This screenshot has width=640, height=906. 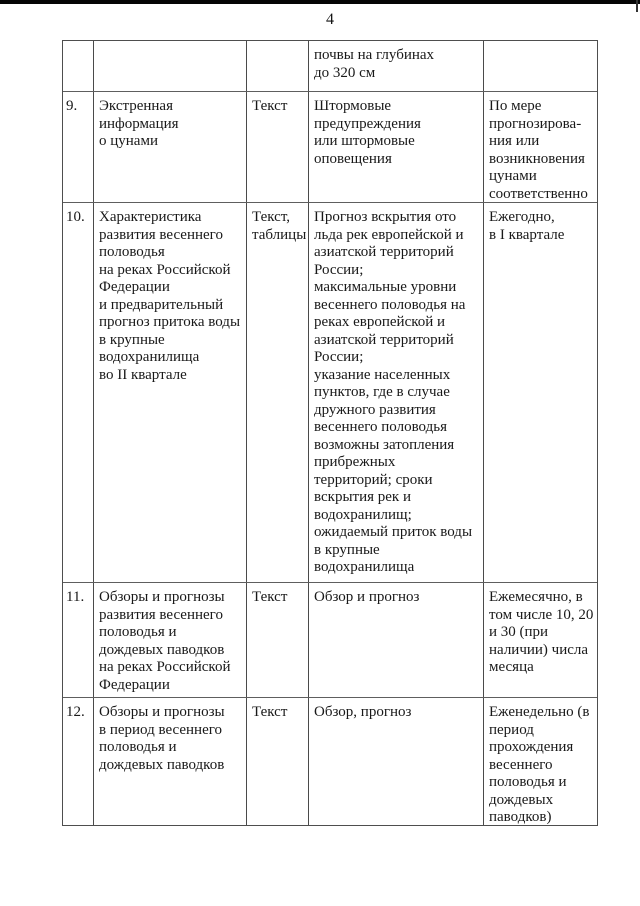 I want to click on table-row-carryover: почвы на глубинах до 320 см, so click(x=330, y=66).